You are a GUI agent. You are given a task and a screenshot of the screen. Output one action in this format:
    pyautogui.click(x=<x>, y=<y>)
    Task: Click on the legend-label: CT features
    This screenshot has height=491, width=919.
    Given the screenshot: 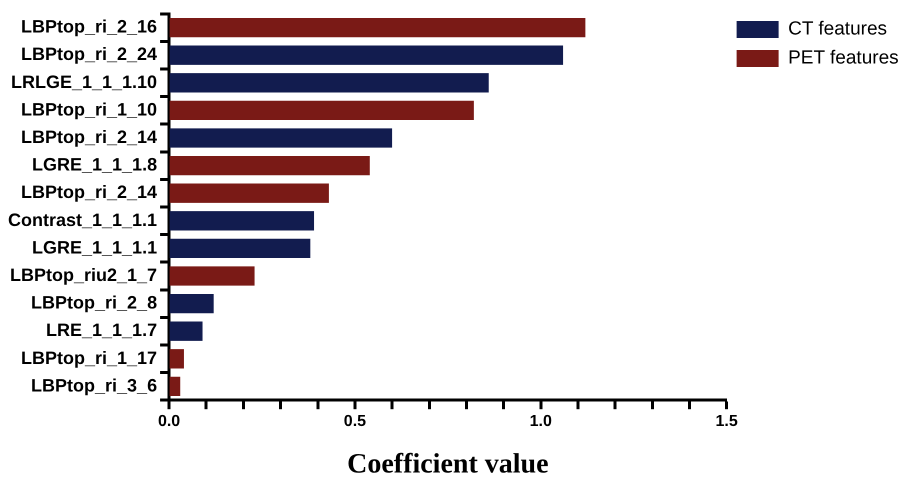 What is the action you would take?
    pyautogui.click(x=838, y=29)
    